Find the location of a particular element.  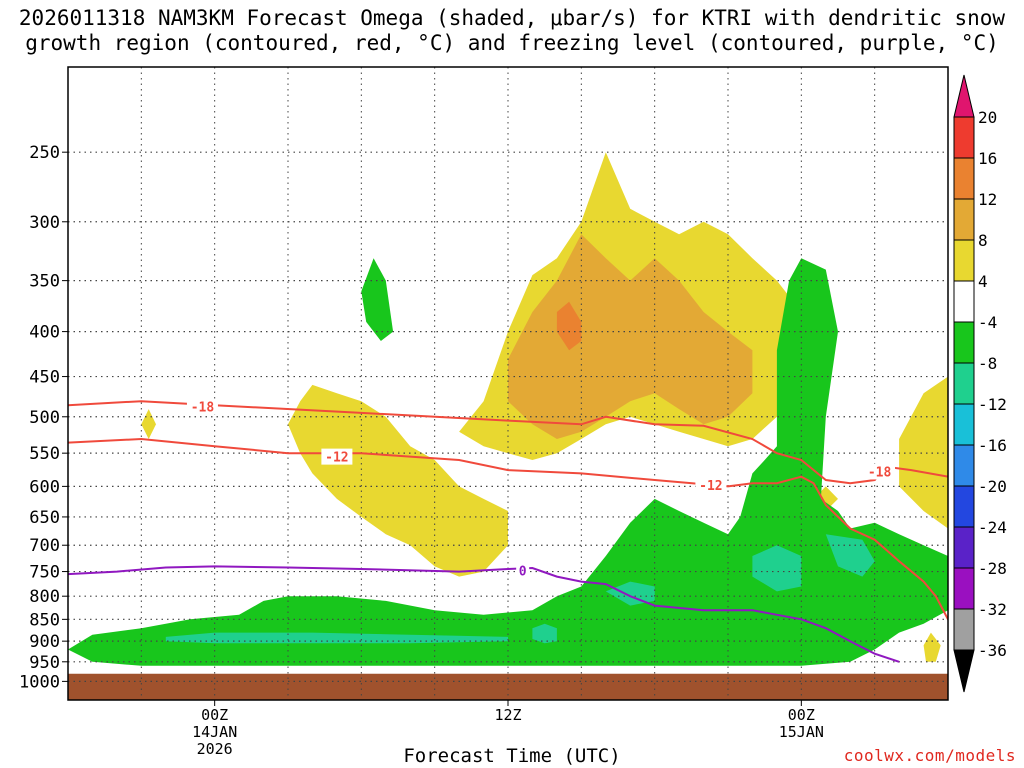

colorbar-swatch--28 is located at coordinates (964, 547).